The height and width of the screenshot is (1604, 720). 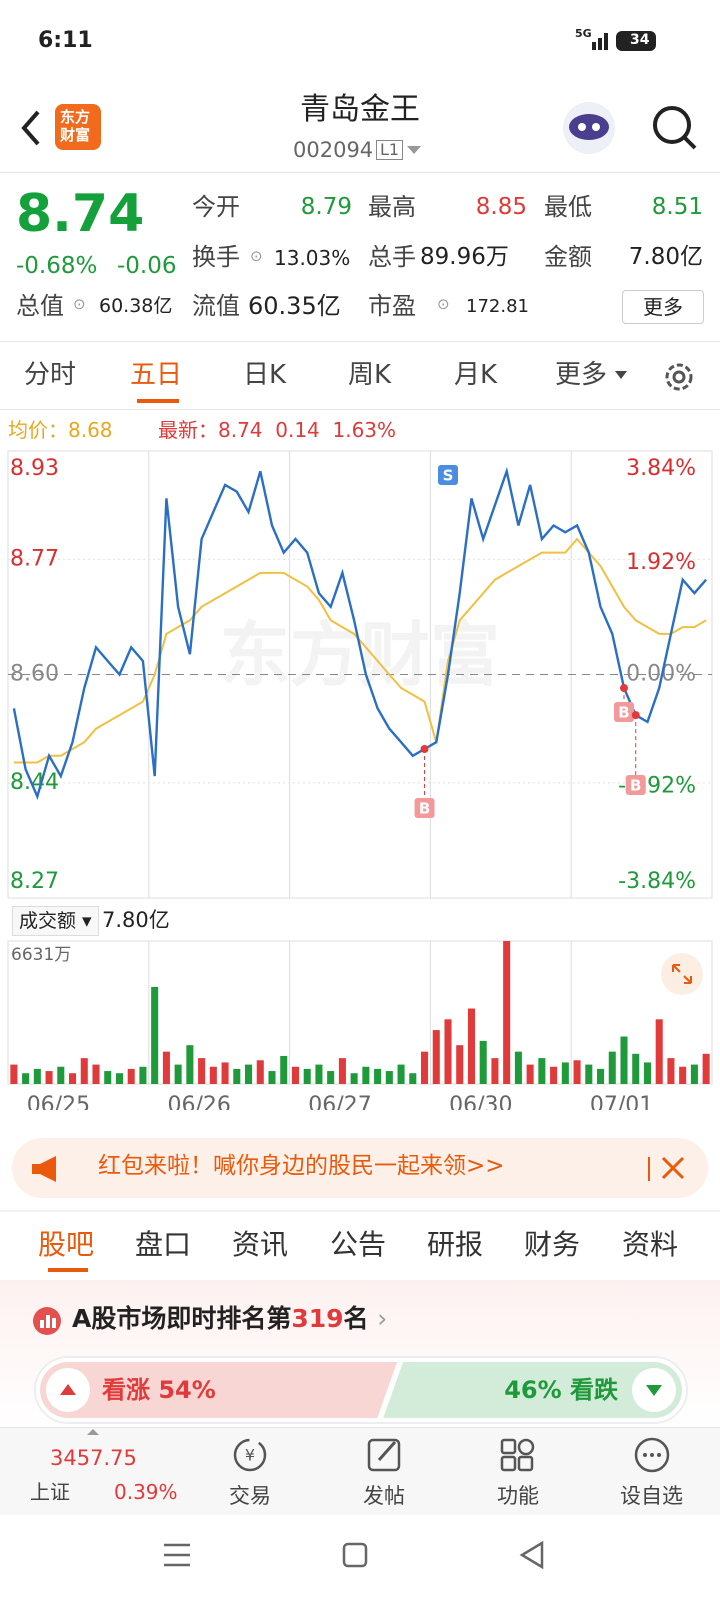 I want to click on nav-item: 发帖, so click(x=384, y=1496).